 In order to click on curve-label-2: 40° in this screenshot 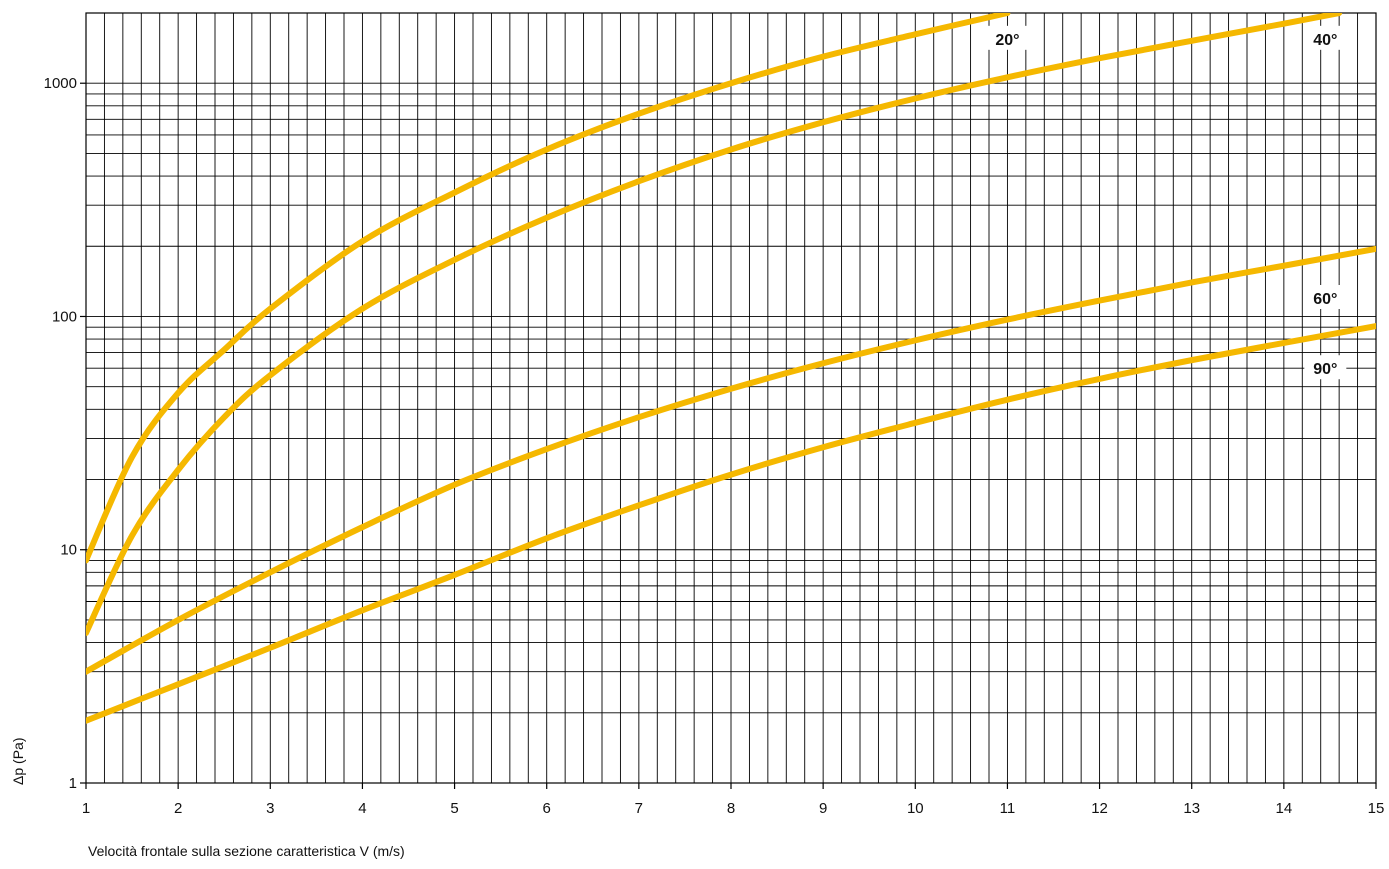, I will do `click(1325, 40)`.